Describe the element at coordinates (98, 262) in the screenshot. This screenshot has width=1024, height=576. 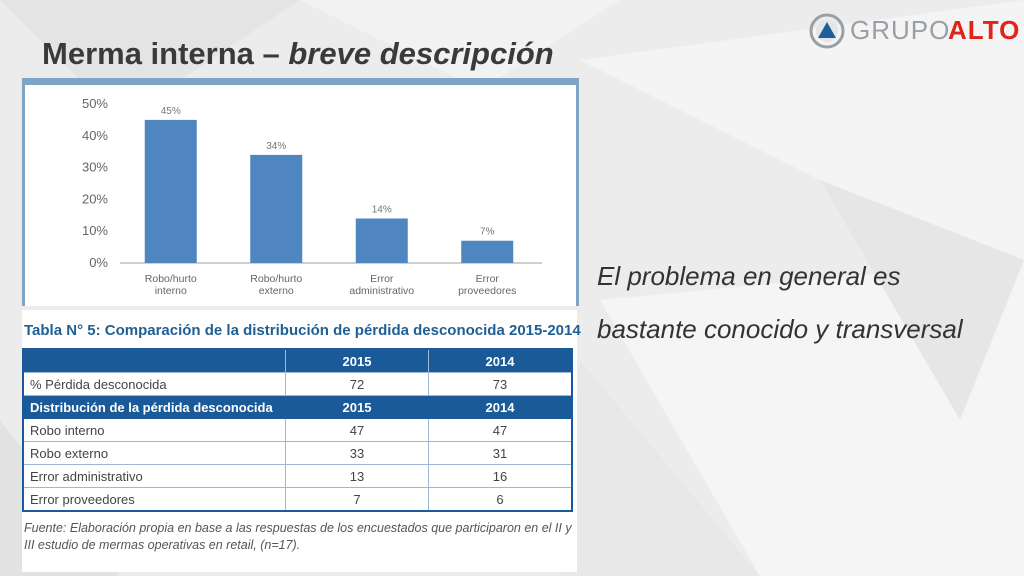
I see `y-tick-label: 0%` at that location.